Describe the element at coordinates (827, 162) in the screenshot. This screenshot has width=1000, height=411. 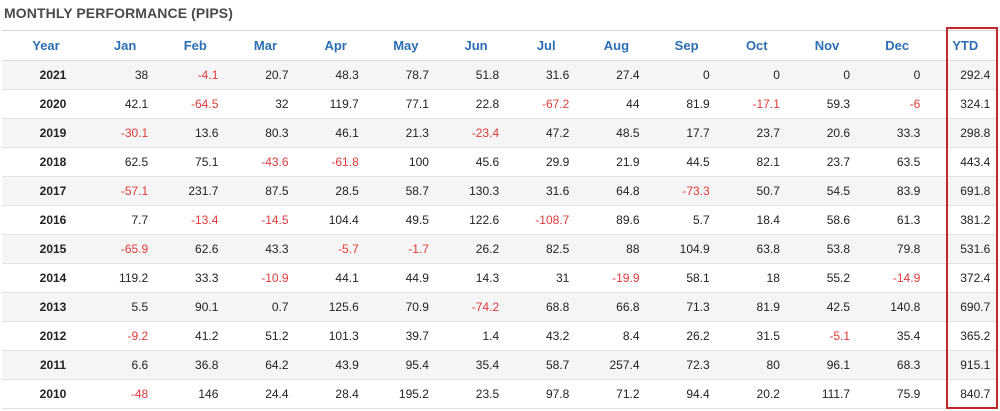
I see `month-value-cell: 23.7` at that location.